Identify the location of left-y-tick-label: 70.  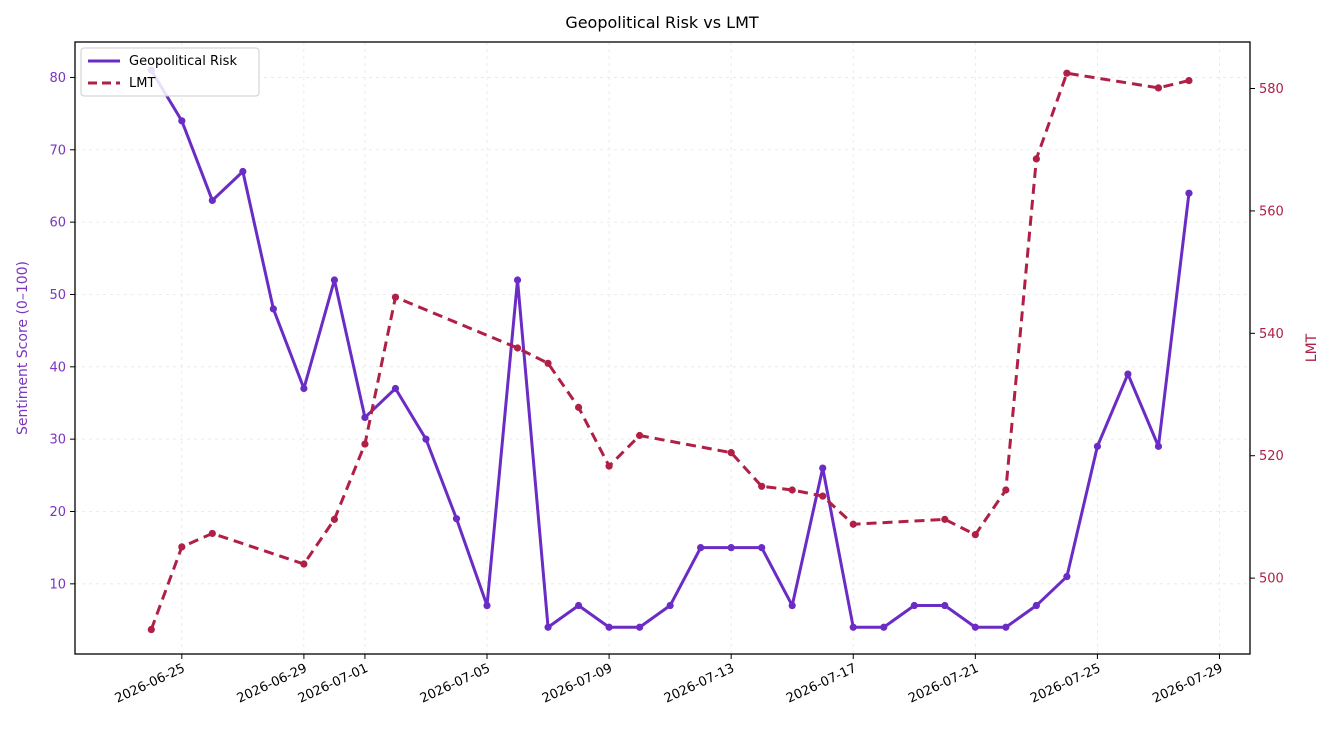
(57, 150).